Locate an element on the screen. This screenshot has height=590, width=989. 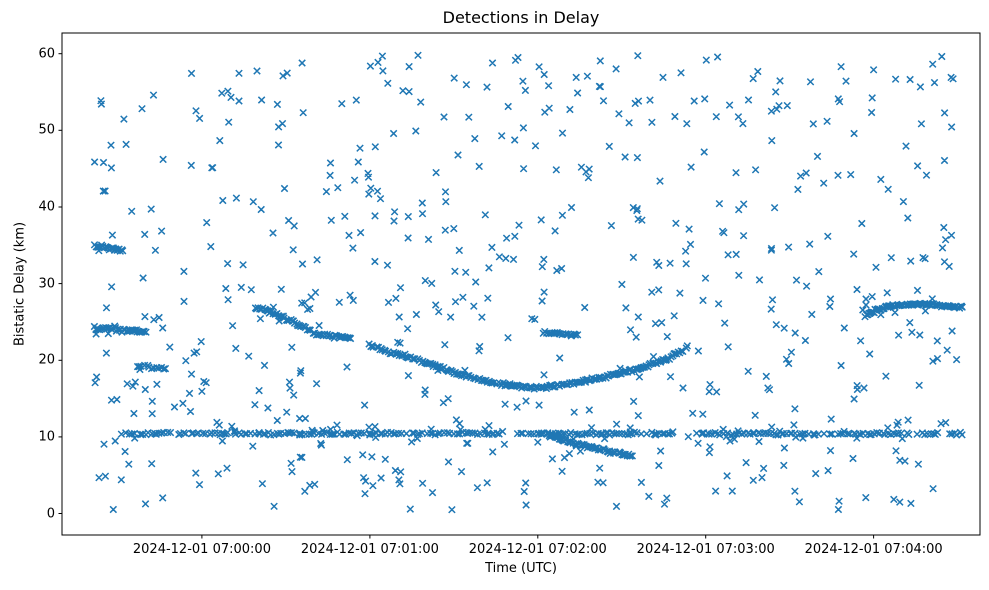
x-tick-label: 2024-12-01 07:03:00 is located at coordinates (705, 549).